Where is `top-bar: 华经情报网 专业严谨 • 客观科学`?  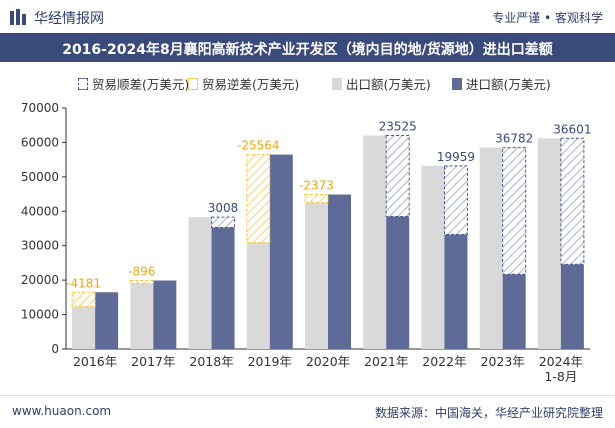 top-bar: 华经情报网 专业严谨 • 客观科学 is located at coordinates (307, 16).